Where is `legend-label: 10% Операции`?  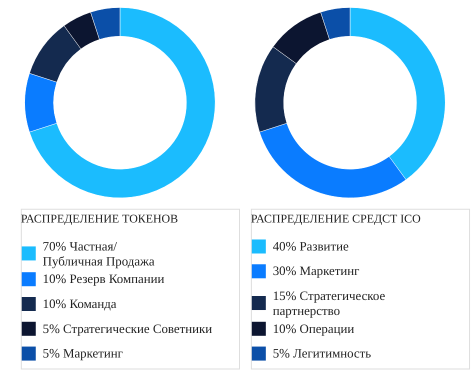 legend-label: 10% Операции is located at coordinates (313, 329).